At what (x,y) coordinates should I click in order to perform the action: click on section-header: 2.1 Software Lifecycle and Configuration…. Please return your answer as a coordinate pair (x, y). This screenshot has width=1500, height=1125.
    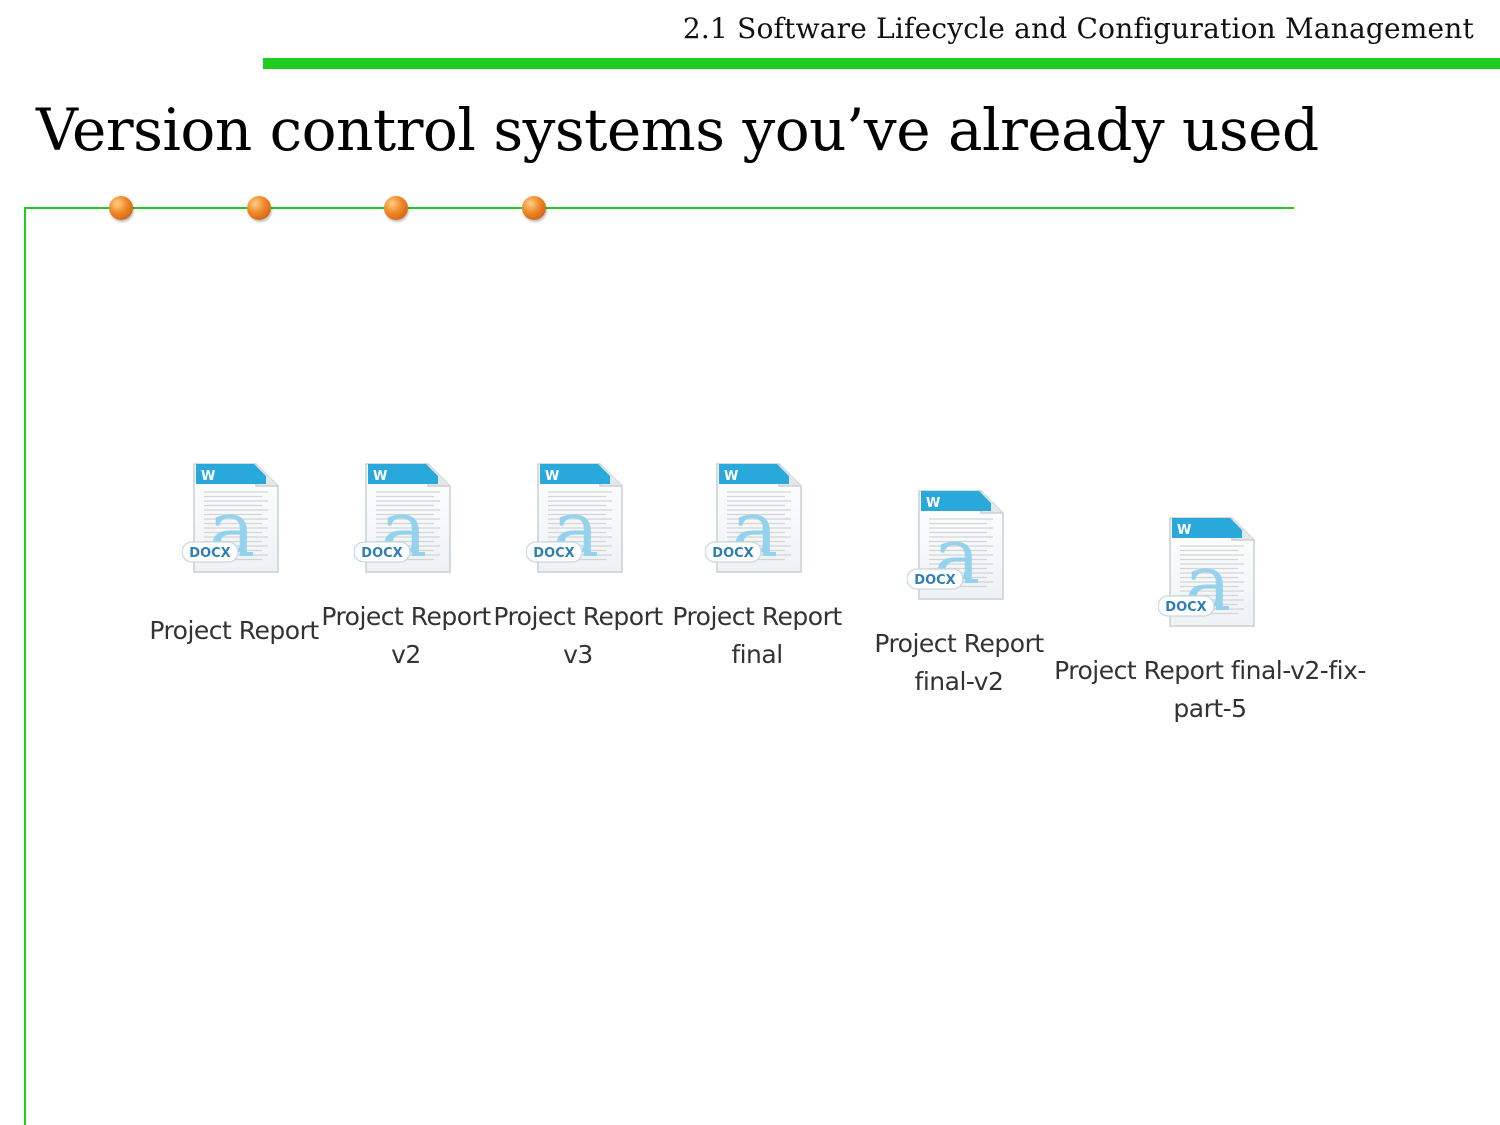
    Looking at the image, I should click on (1078, 28).